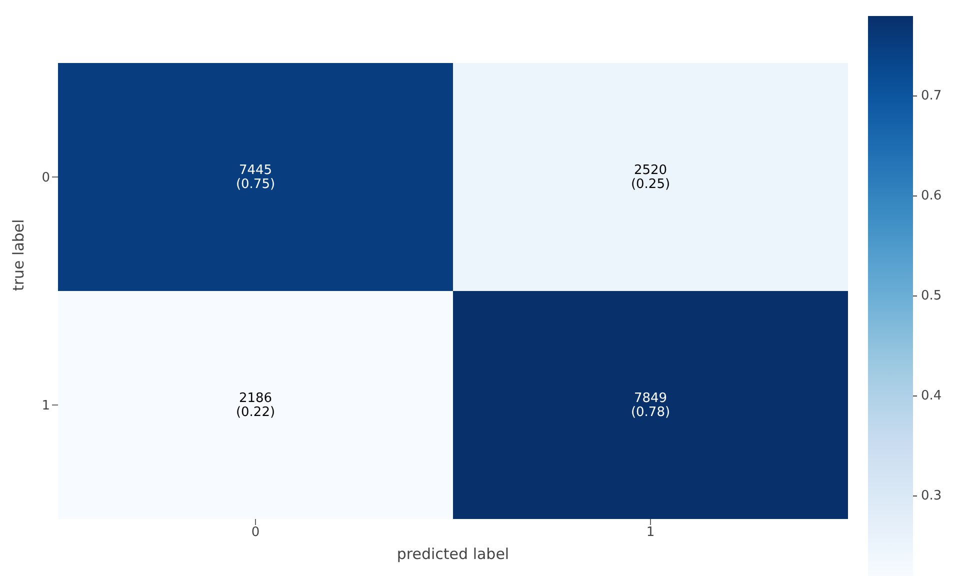 The width and height of the screenshot is (959, 576). What do you see at coordinates (908, 292) in the screenshot?
I see `color-scale: 0.3 0.4 0.5 0.6 0.7` at bounding box center [908, 292].